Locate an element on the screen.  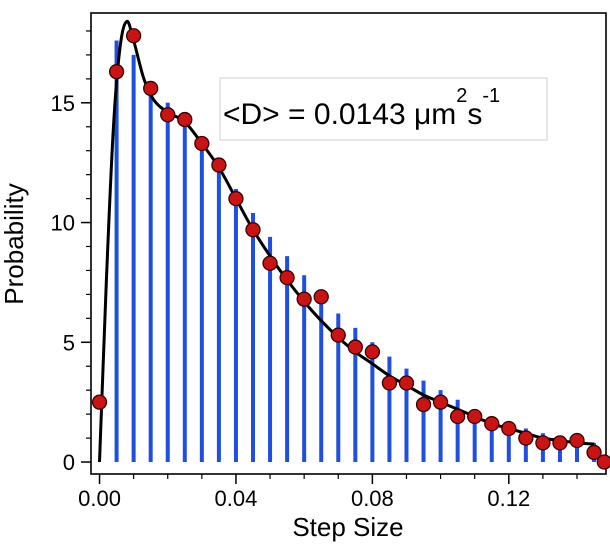
y-tick-label: 10 is located at coordinates (63, 223).